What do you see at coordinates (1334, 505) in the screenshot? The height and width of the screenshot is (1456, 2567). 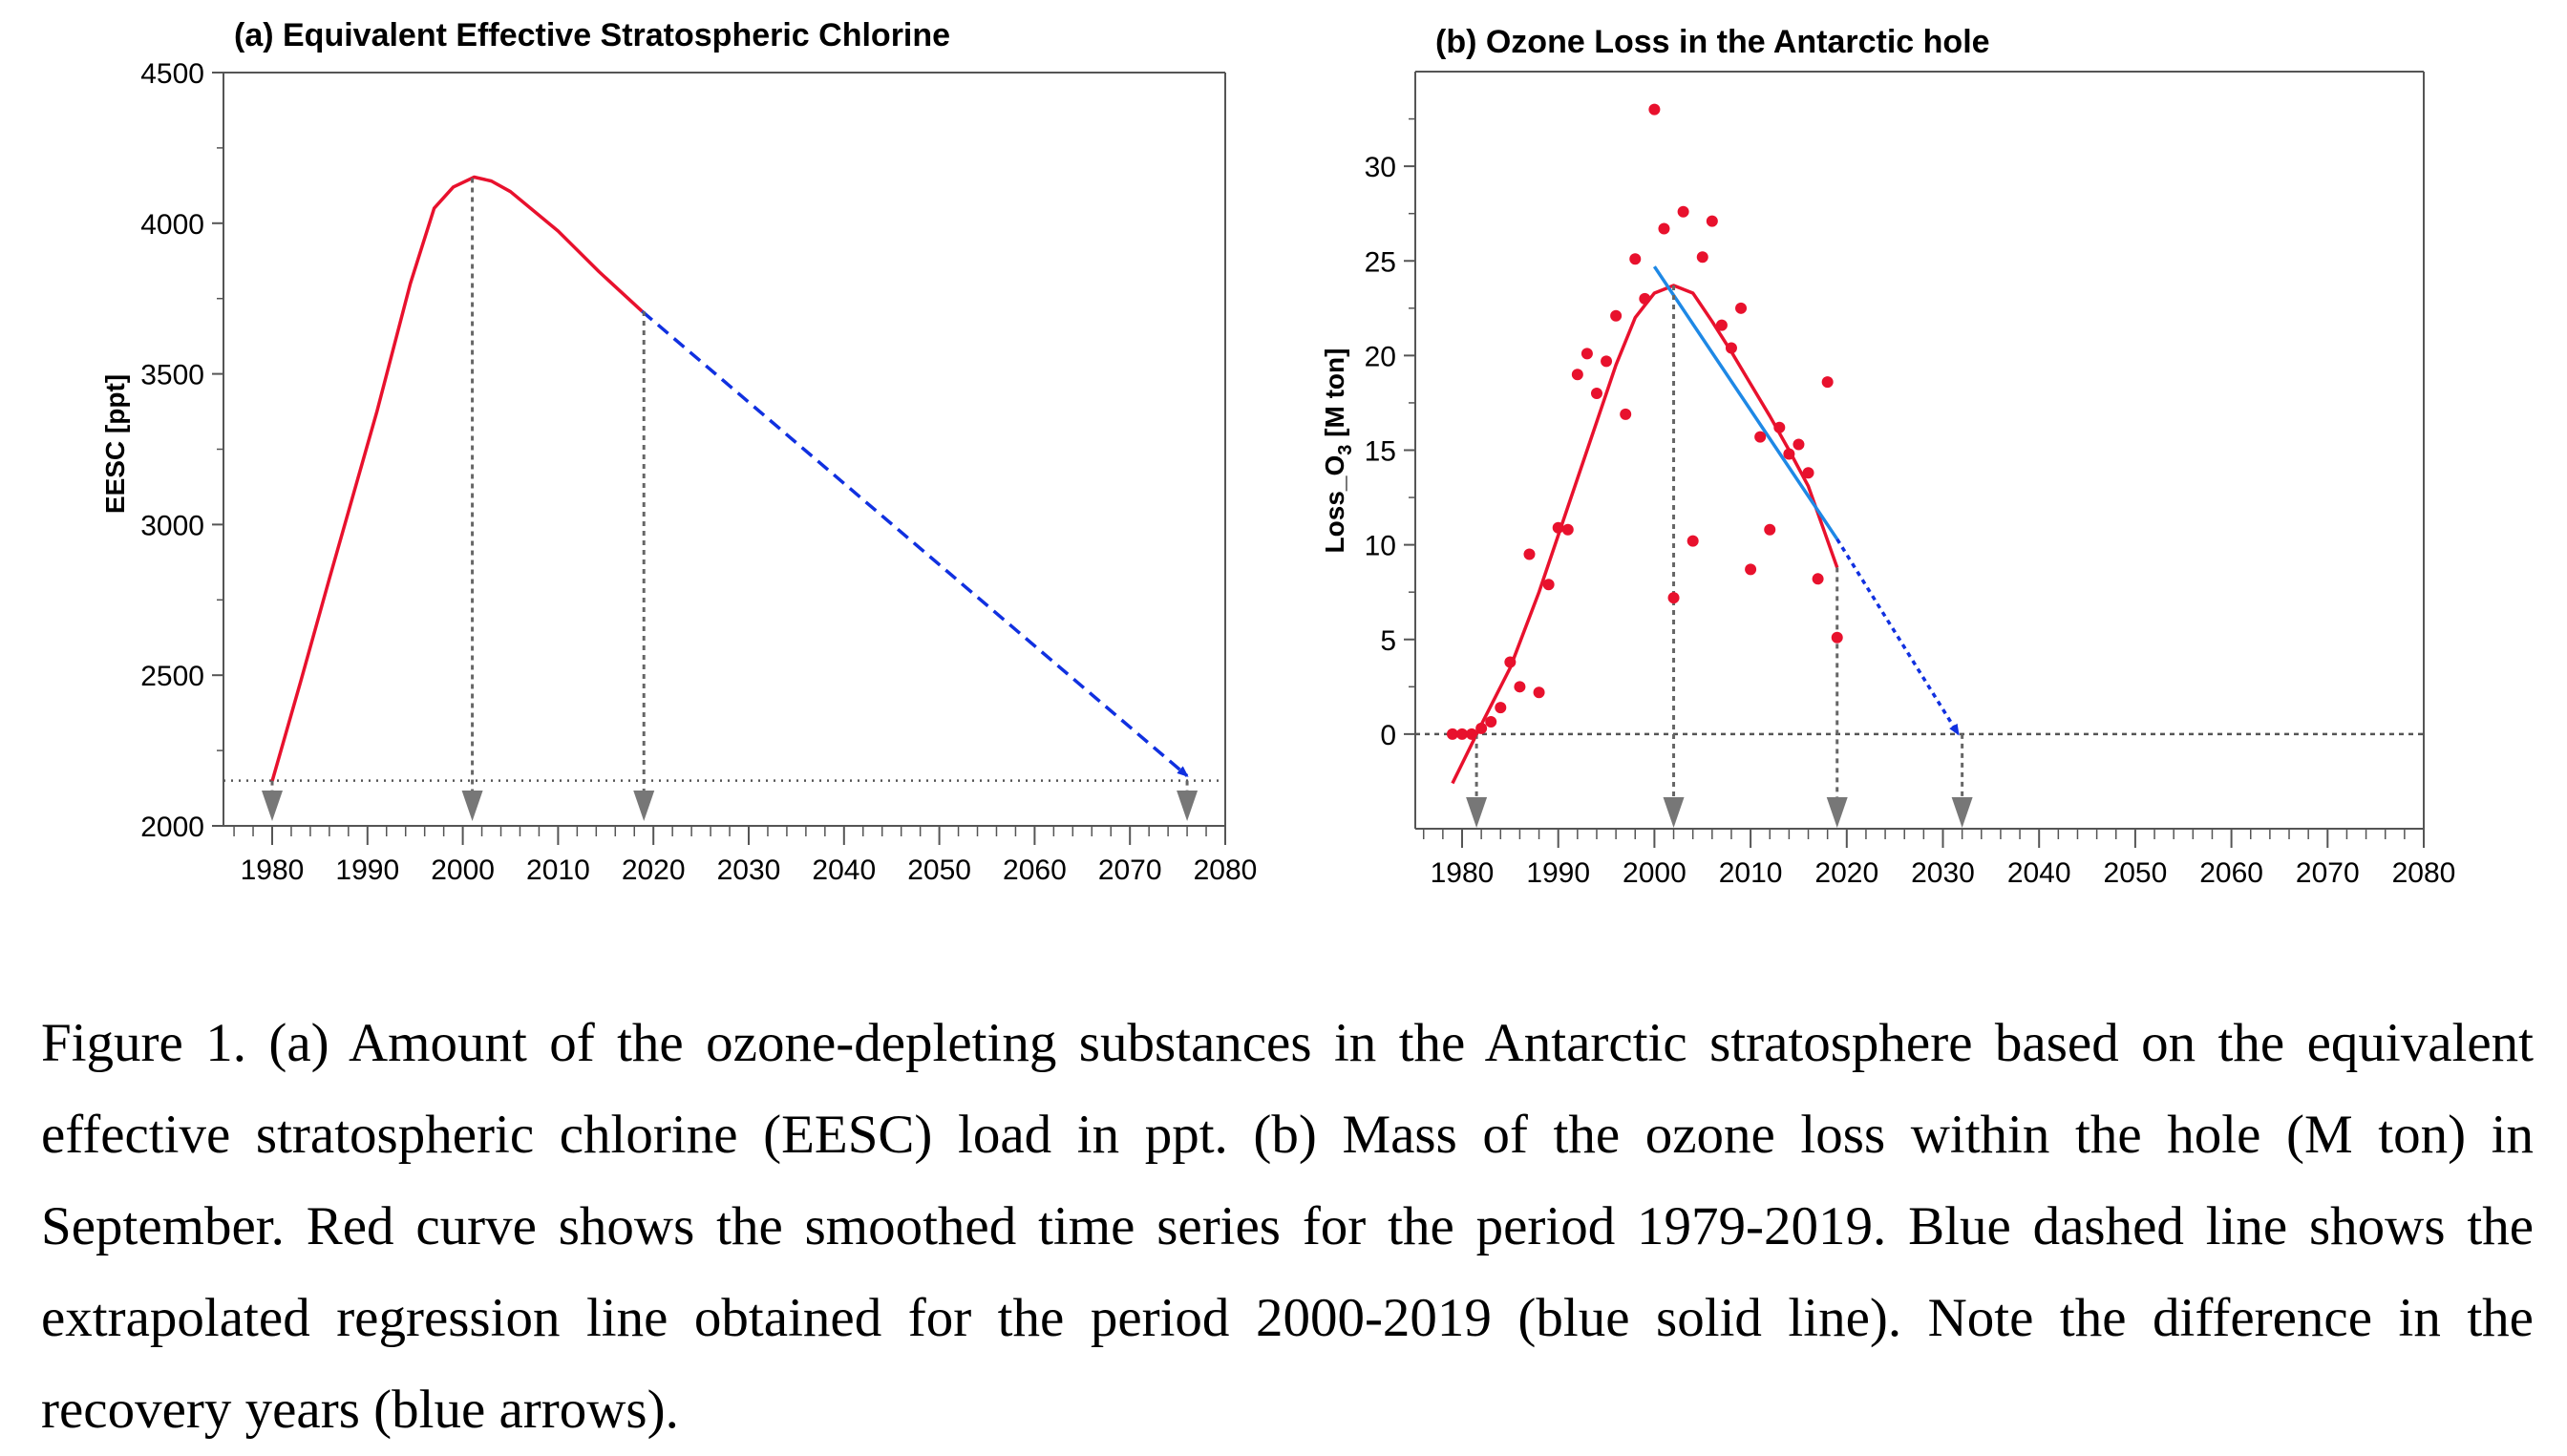 I see `y-label-main: Loss_O` at bounding box center [1334, 505].